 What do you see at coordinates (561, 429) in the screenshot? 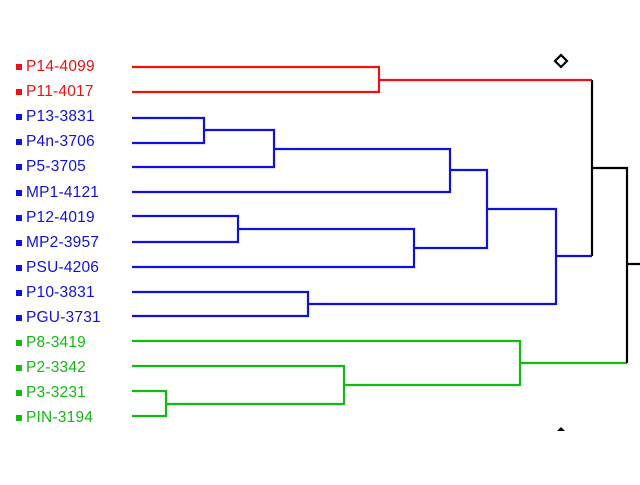
I see `triangle-marker-icon` at bounding box center [561, 429].